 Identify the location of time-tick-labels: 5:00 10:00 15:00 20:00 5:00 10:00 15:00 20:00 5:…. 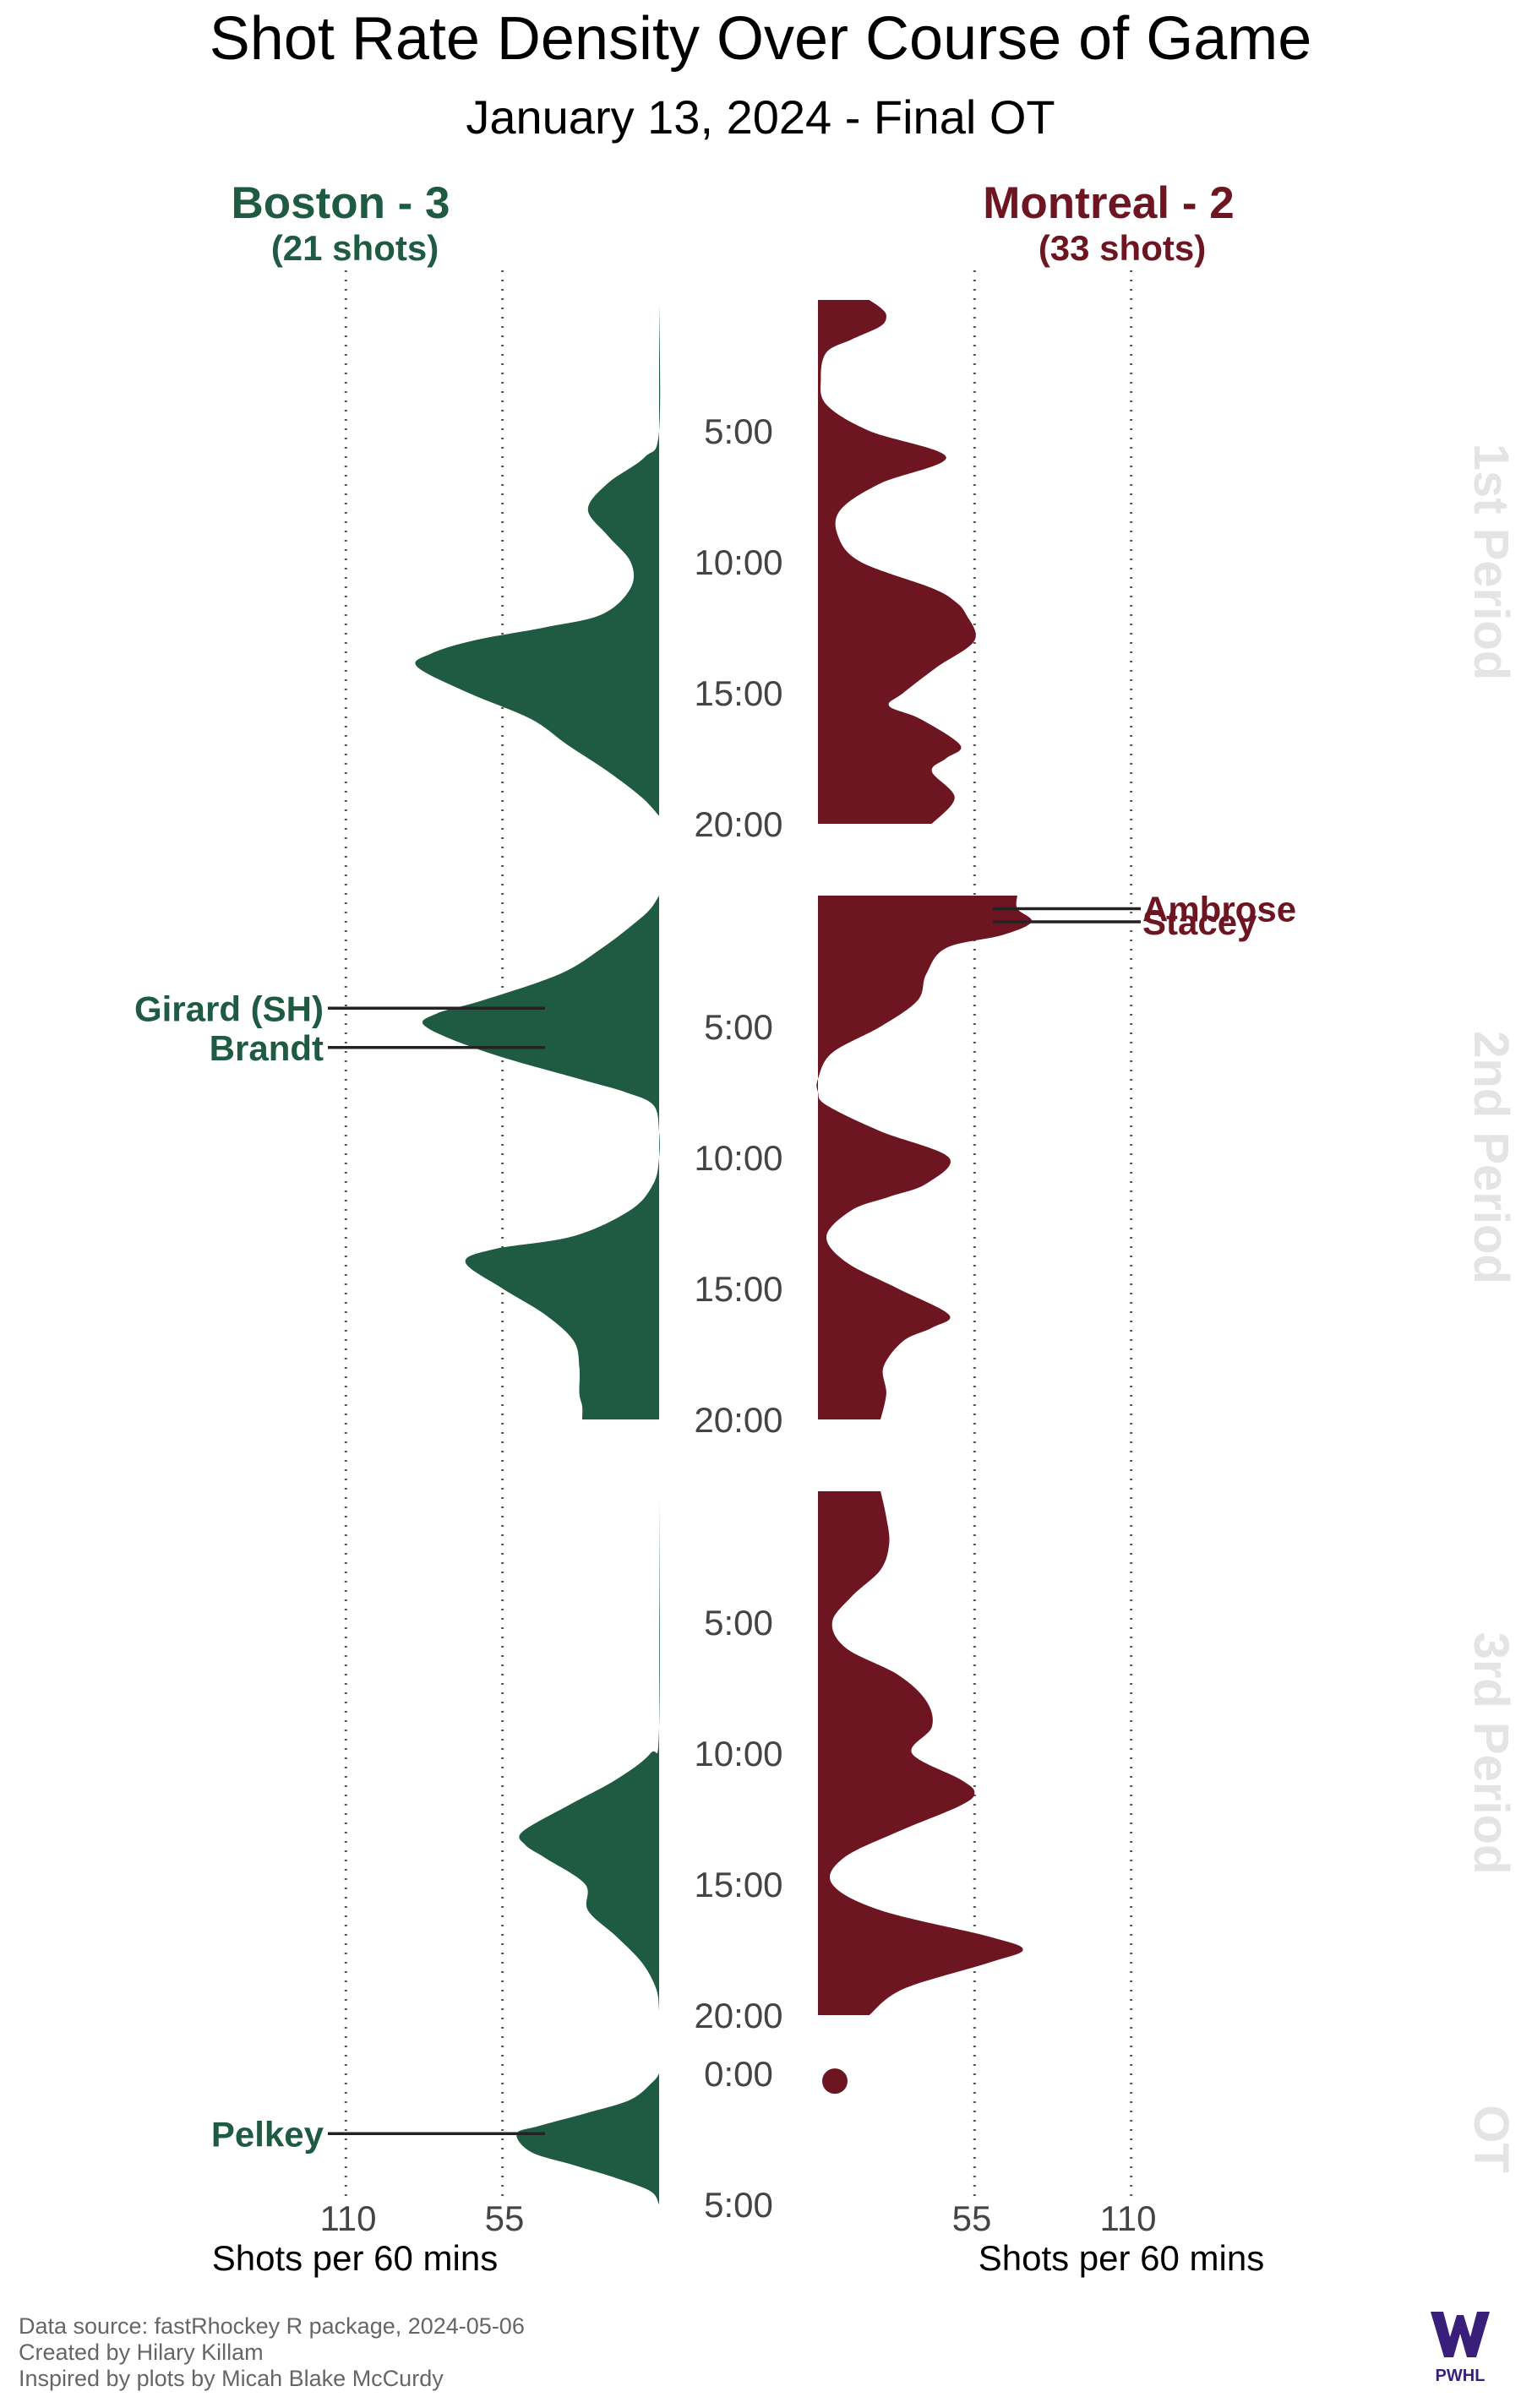
(738, 1318).